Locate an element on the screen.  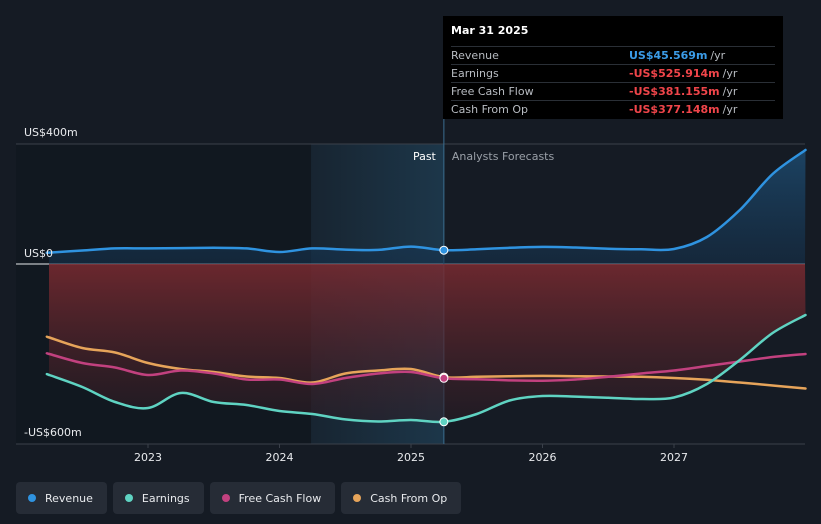
tooltip-row-cash-from-op: Cash From Op -US$377.148m /yr is located at coordinates (613, 109).